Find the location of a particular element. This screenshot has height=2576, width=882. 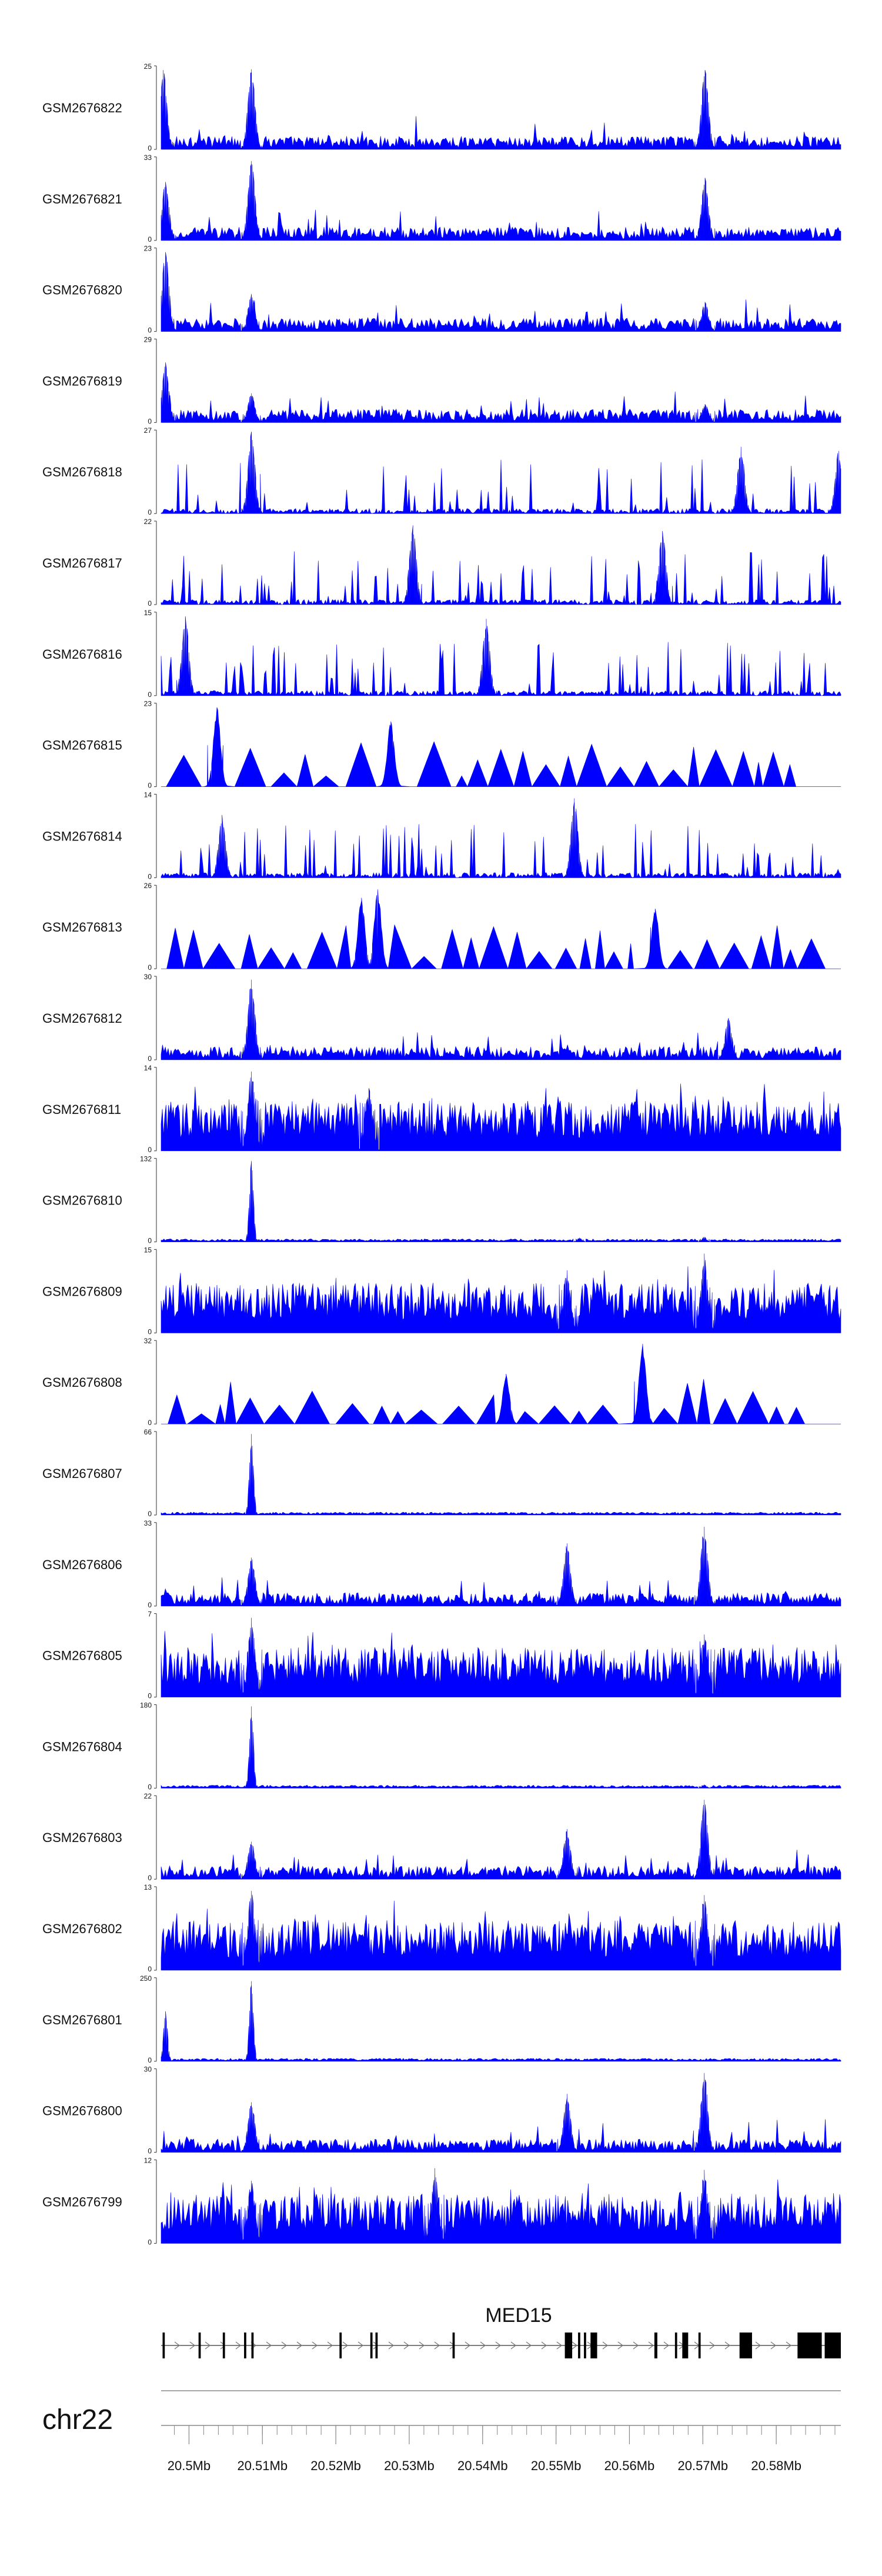

track-GSM2676821: GSM2676821 33 0 is located at coordinates (441, 198).